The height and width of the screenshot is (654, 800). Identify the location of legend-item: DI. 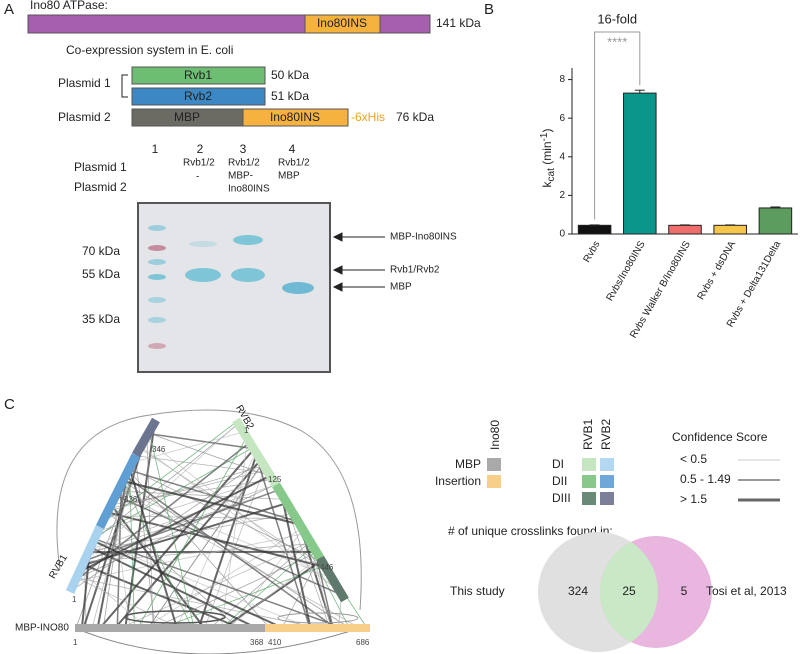
(558, 464).